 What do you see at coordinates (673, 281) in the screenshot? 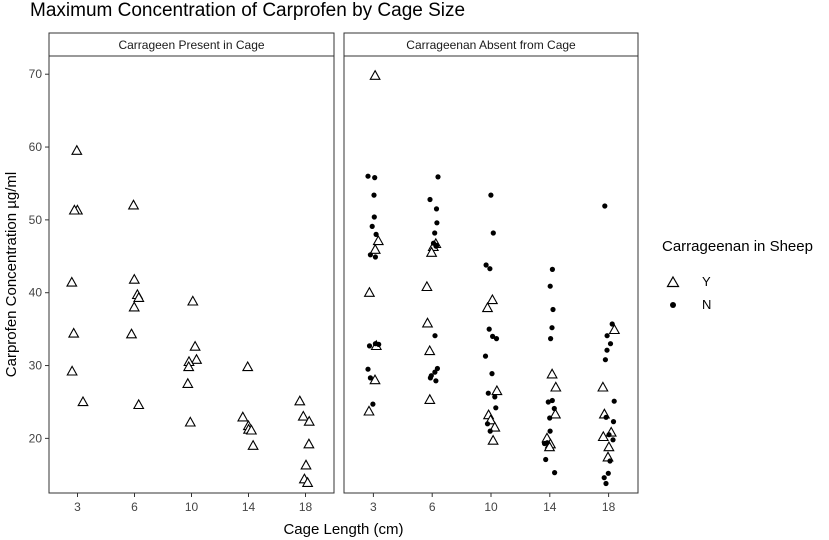
I see `triangle-marker-icon` at bounding box center [673, 281].